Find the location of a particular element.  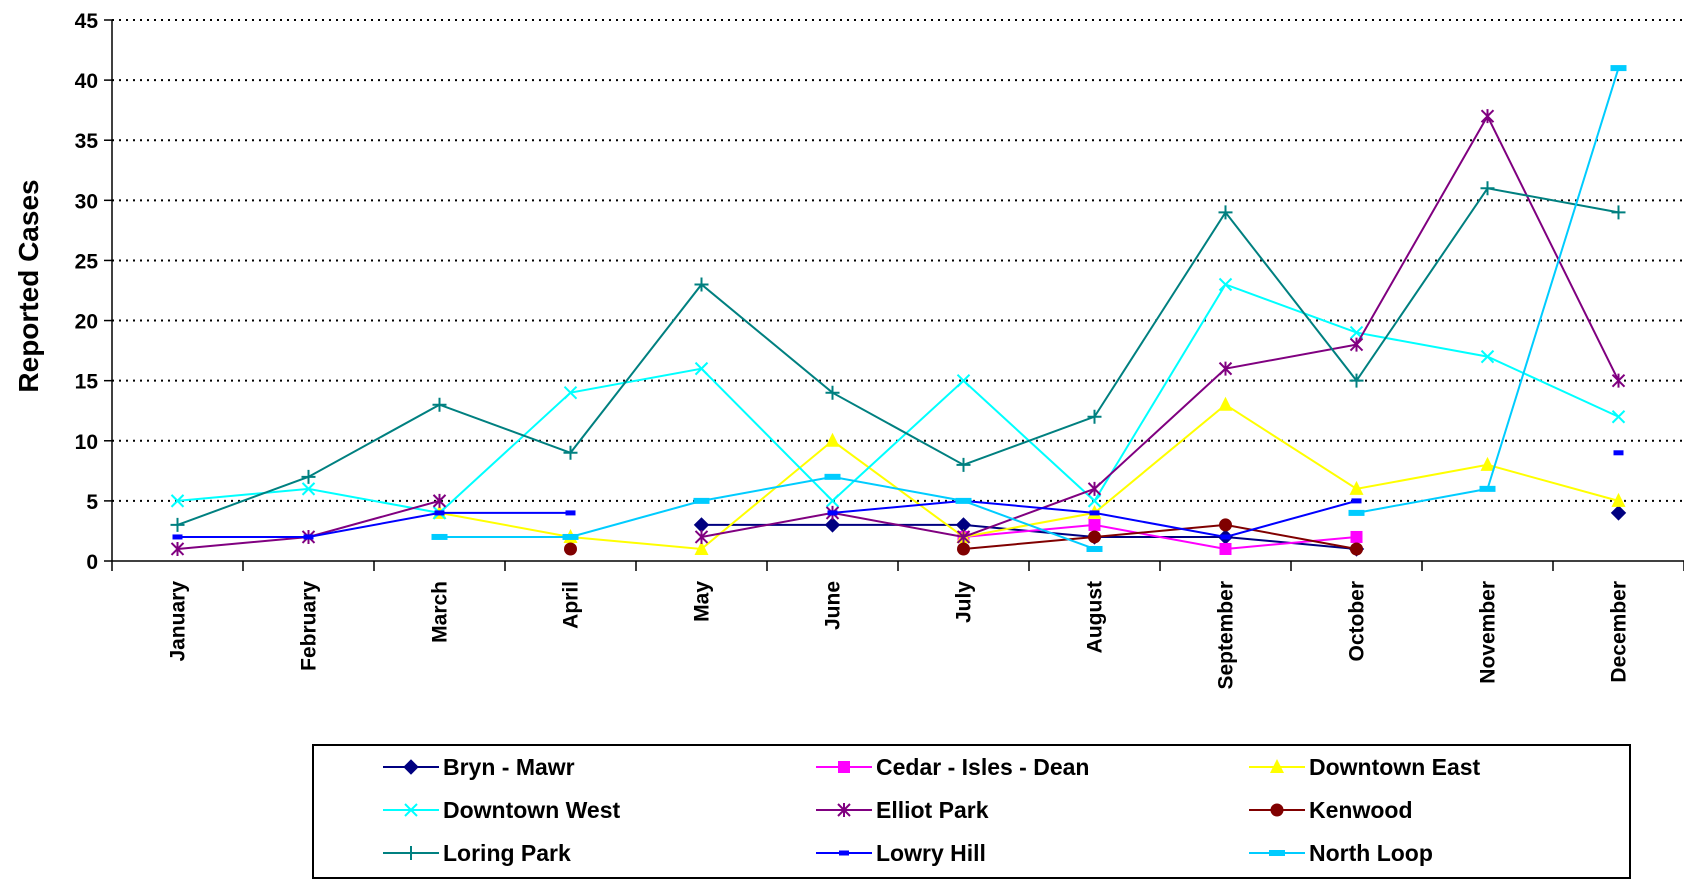

legend-item: North Loop is located at coordinates (1341, 853).